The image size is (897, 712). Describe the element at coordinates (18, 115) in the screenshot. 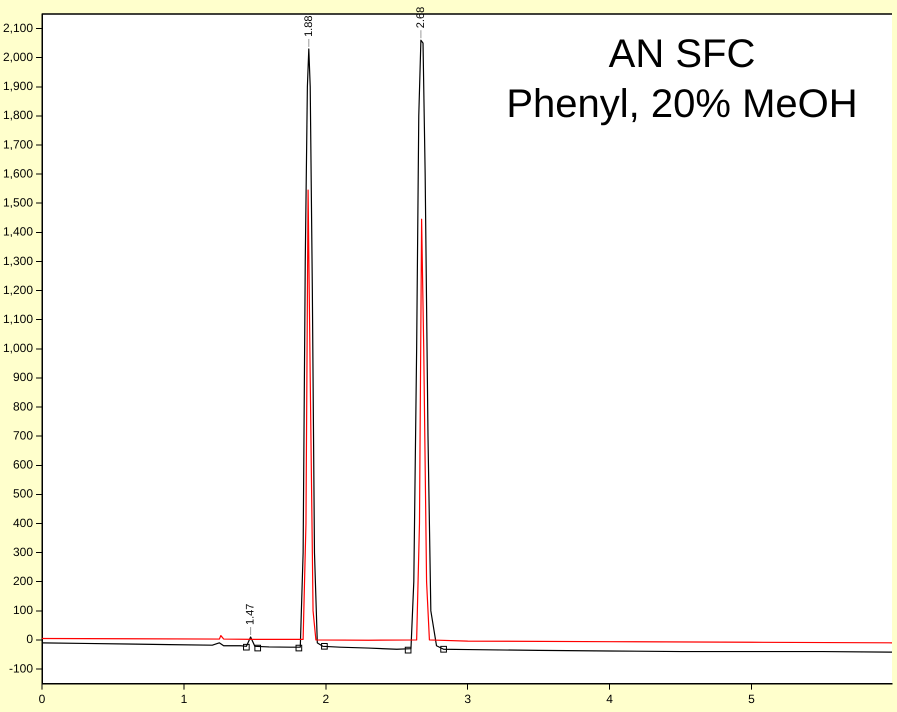

I see `y-tick-label: 1,800` at that location.